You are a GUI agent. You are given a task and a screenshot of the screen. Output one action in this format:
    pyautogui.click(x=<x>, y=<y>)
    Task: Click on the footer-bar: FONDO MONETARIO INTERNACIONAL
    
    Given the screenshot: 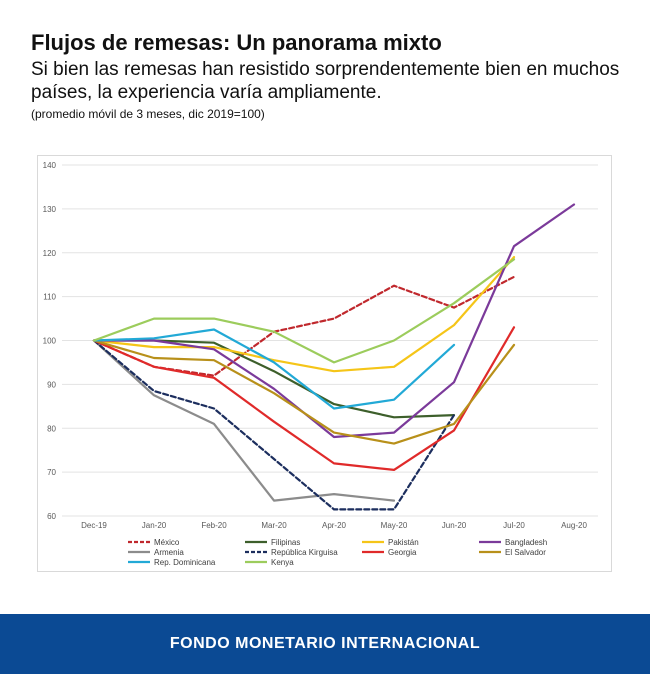 What is the action you would take?
    pyautogui.click(x=325, y=644)
    